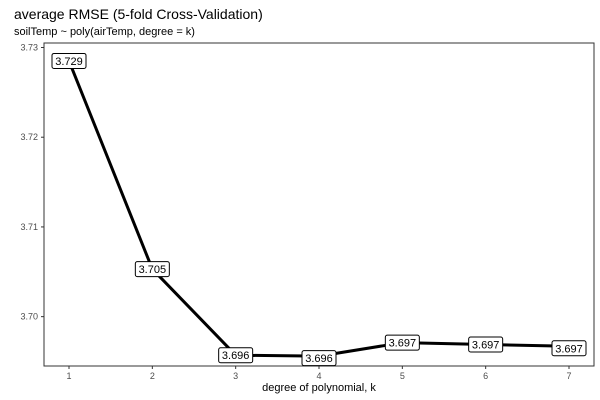  I want to click on chart-title: average RMSE (5-fold Cross-Validation), so click(138, 14).